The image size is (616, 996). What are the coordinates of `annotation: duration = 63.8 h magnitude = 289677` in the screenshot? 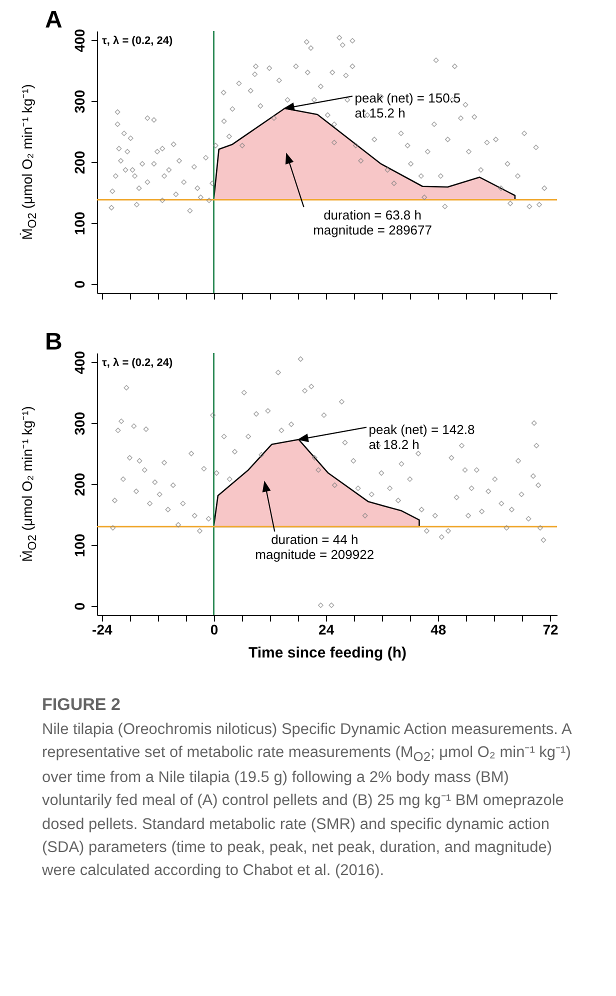 It's located at (372, 223).